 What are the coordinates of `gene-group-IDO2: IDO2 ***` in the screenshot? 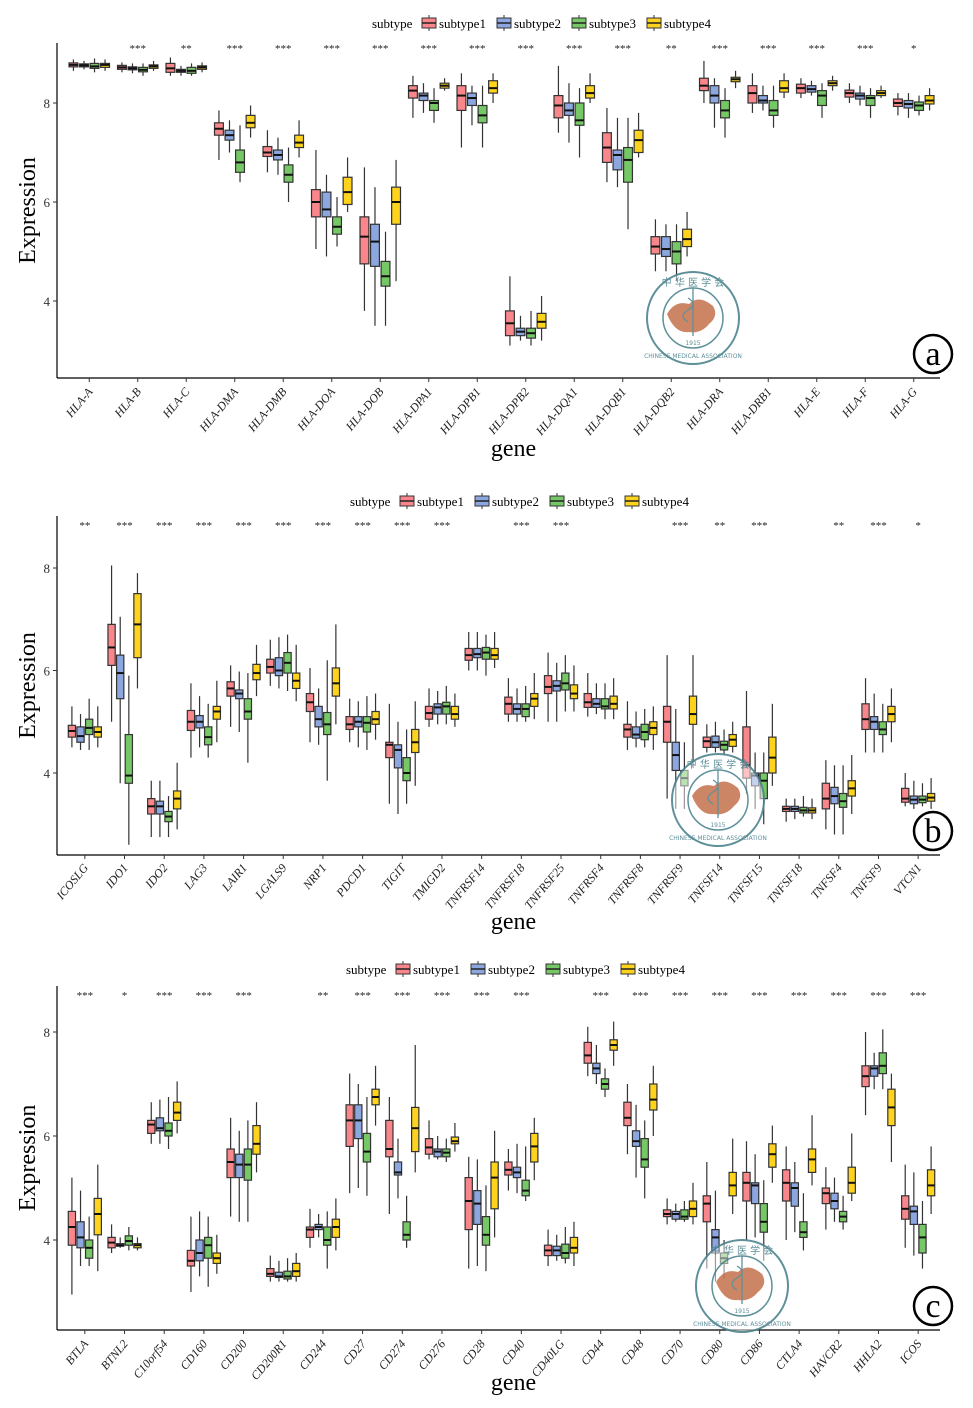 It's located at (162, 706).